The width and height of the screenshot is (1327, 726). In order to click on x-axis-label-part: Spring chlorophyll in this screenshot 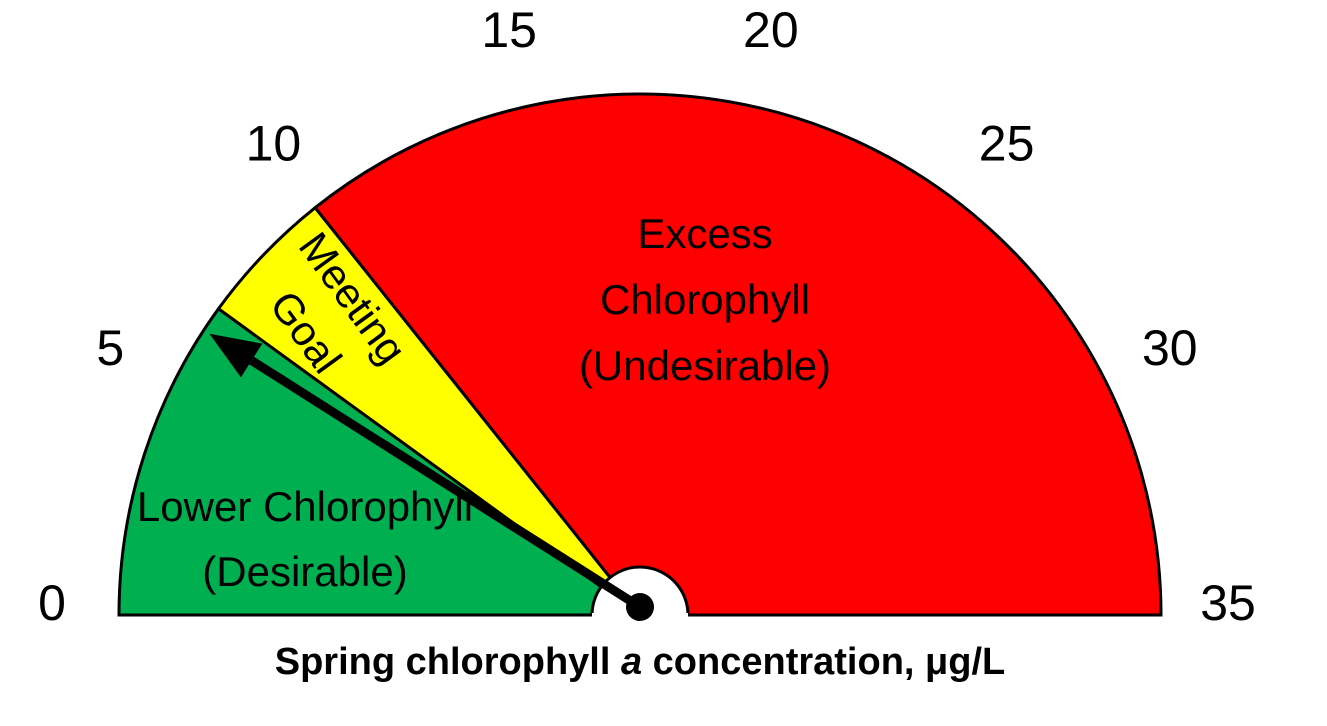, I will do `click(448, 662)`.